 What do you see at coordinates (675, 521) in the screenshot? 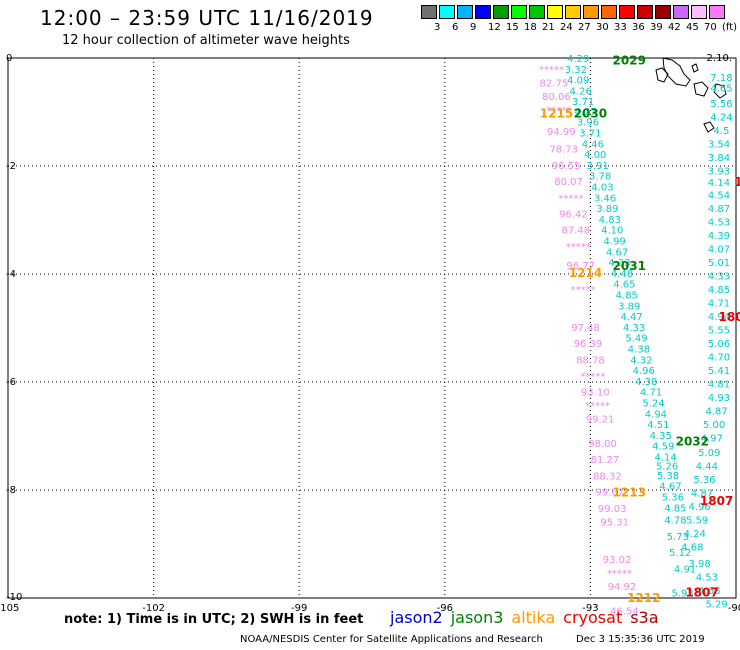
I see `wave-height-value: 4.78` at bounding box center [675, 521].